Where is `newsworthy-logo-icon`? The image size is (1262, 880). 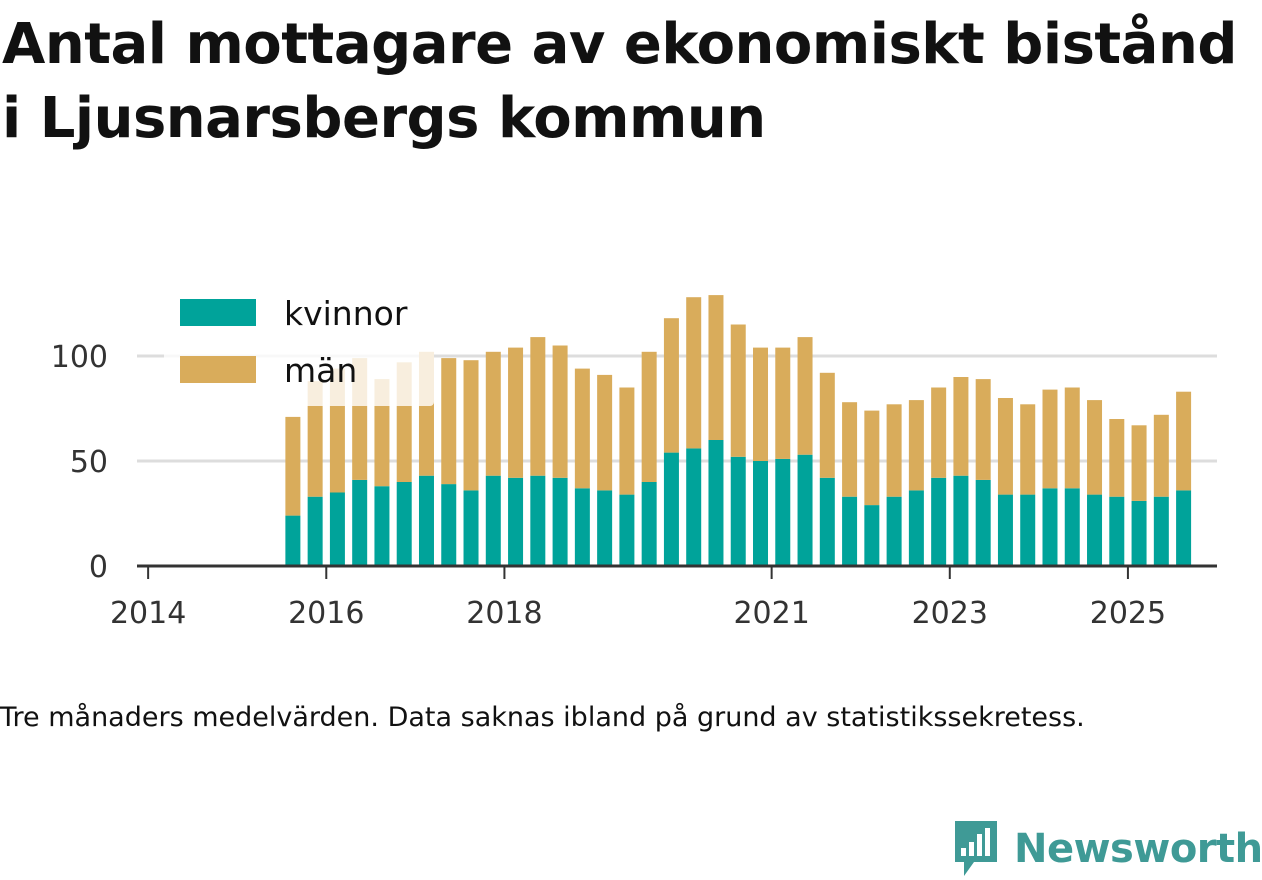 newsworthy-logo-icon is located at coordinates (976, 848).